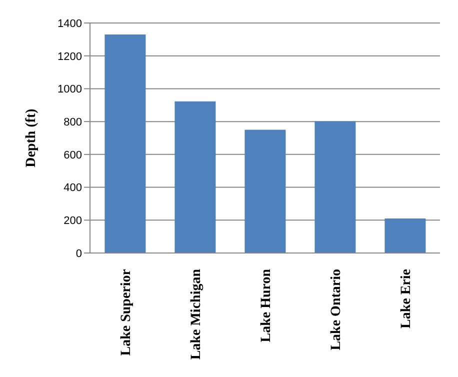 Image resolution: width=458 pixels, height=377 pixels. I want to click on x-tick-label: Lake Ontario, so click(336, 309).